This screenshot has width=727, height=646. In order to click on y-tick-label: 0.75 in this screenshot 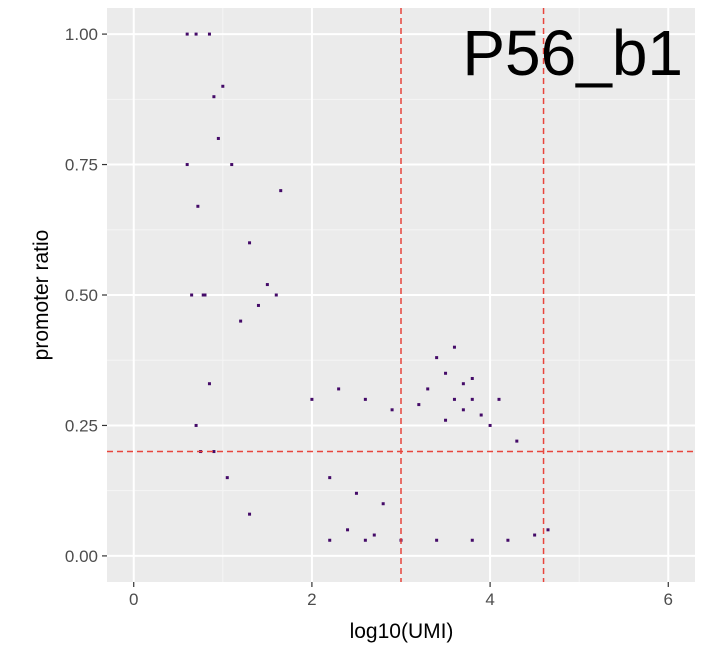, I will do `click(81, 165)`.